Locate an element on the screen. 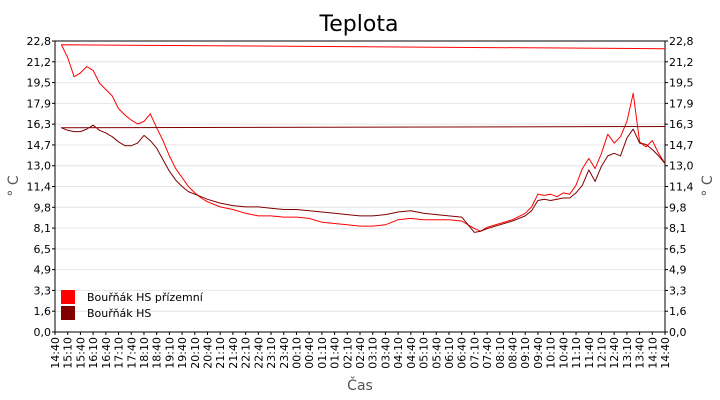 The image size is (720, 400). x-tick-label: 07:40 is located at coordinates (487, 353).